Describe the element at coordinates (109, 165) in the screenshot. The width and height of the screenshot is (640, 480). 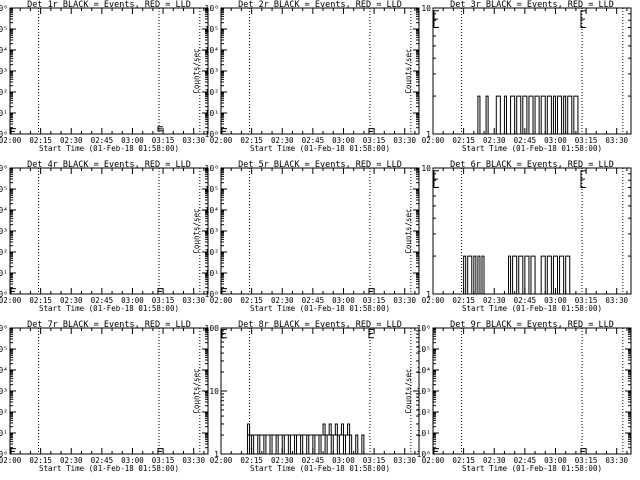
I see `panel-title: Det 4r BLACK = Events, RED = LLD` at that location.